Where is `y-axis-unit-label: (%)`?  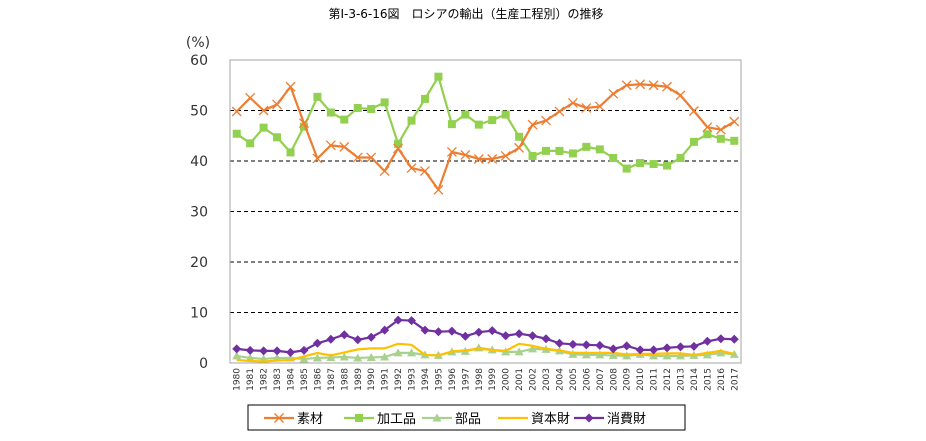
y-axis-unit-label: (%) is located at coordinates (198, 43).